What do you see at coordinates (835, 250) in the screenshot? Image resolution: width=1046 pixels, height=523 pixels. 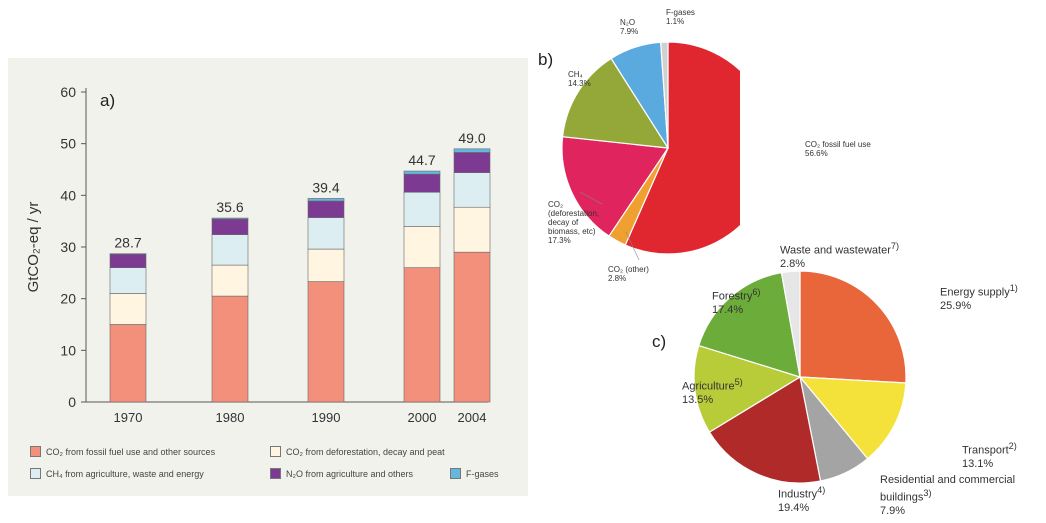 I see `pie-c-label-waste-name: Waste and wastewater` at bounding box center [835, 250].